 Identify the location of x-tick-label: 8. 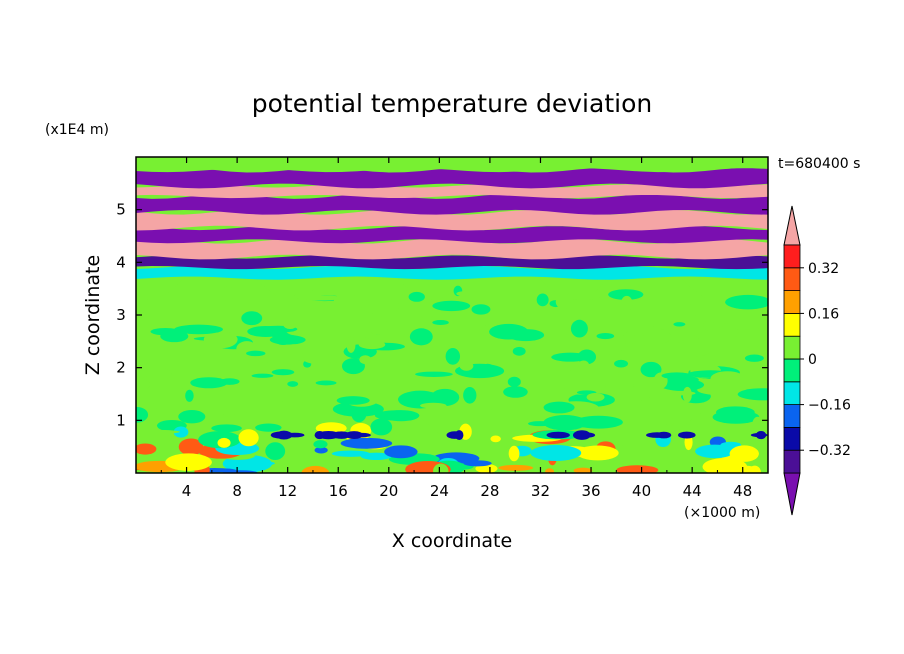
(237, 491).